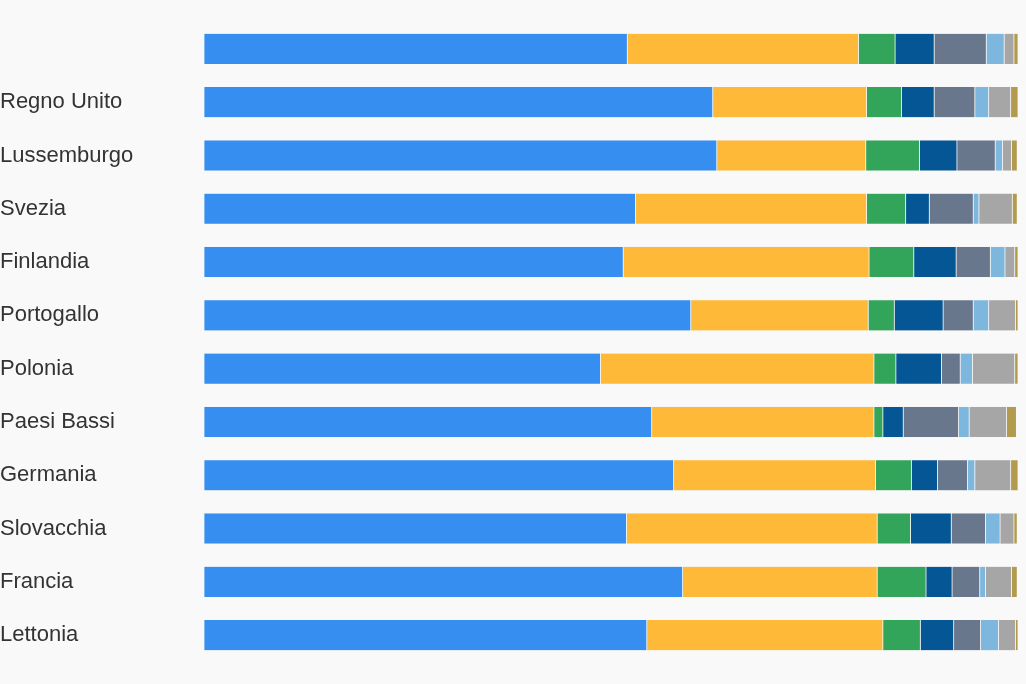 Image resolution: width=1026 pixels, height=684 pixels. Describe the element at coordinates (54, 527) in the screenshot. I see `y-tick-label: Slovacchia` at that location.